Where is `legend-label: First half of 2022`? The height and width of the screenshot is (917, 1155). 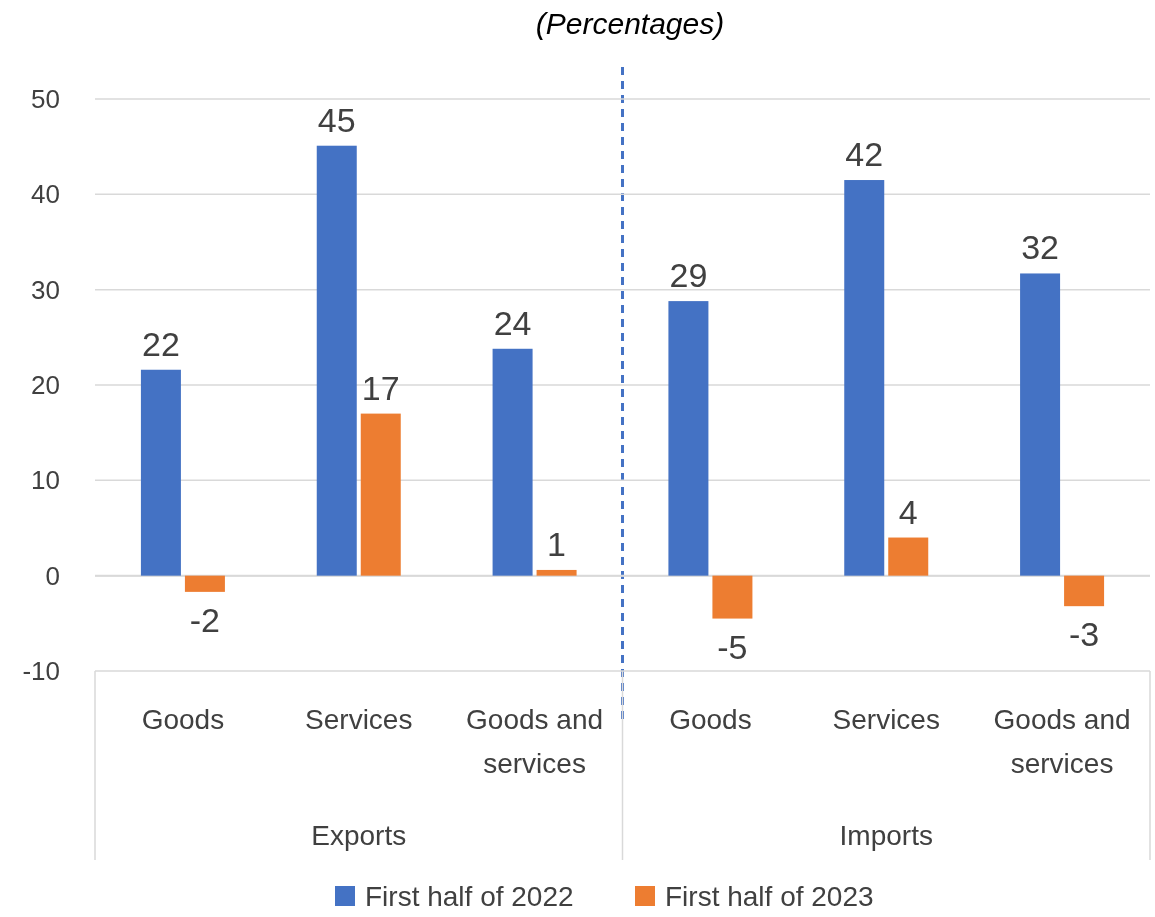 legend-label: First half of 2022 is located at coordinates (469, 896).